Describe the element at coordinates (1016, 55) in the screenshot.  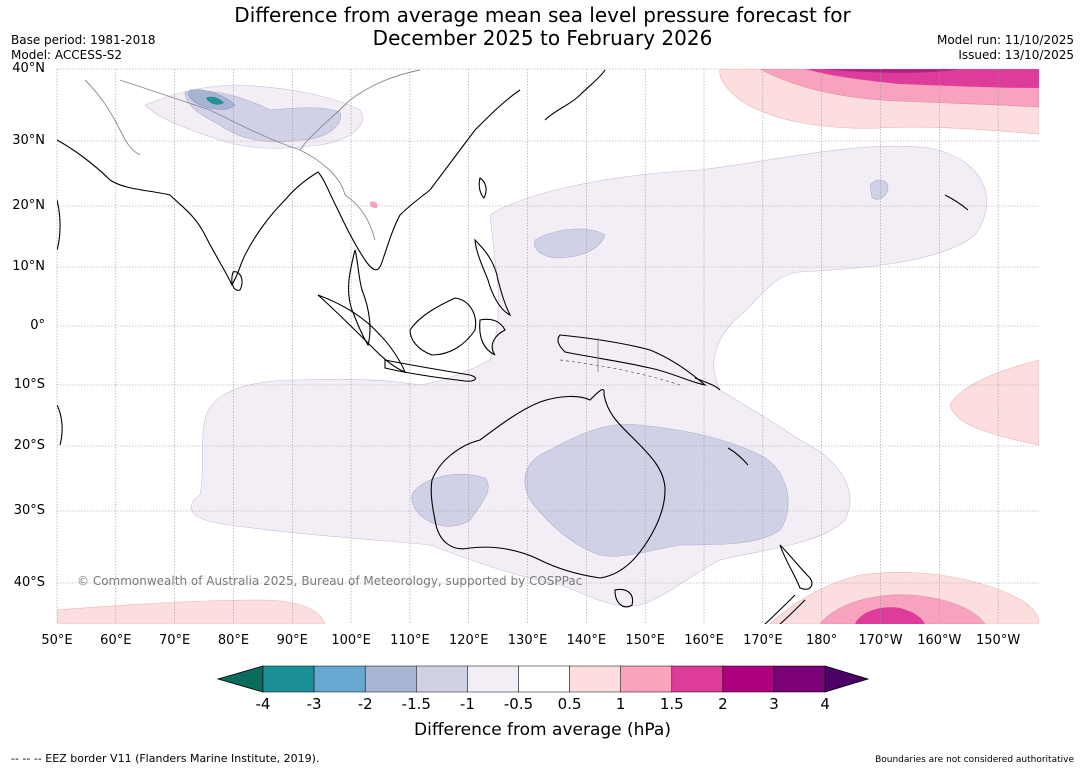
I see `issued-date: Issued: 13/10/2025` at that location.